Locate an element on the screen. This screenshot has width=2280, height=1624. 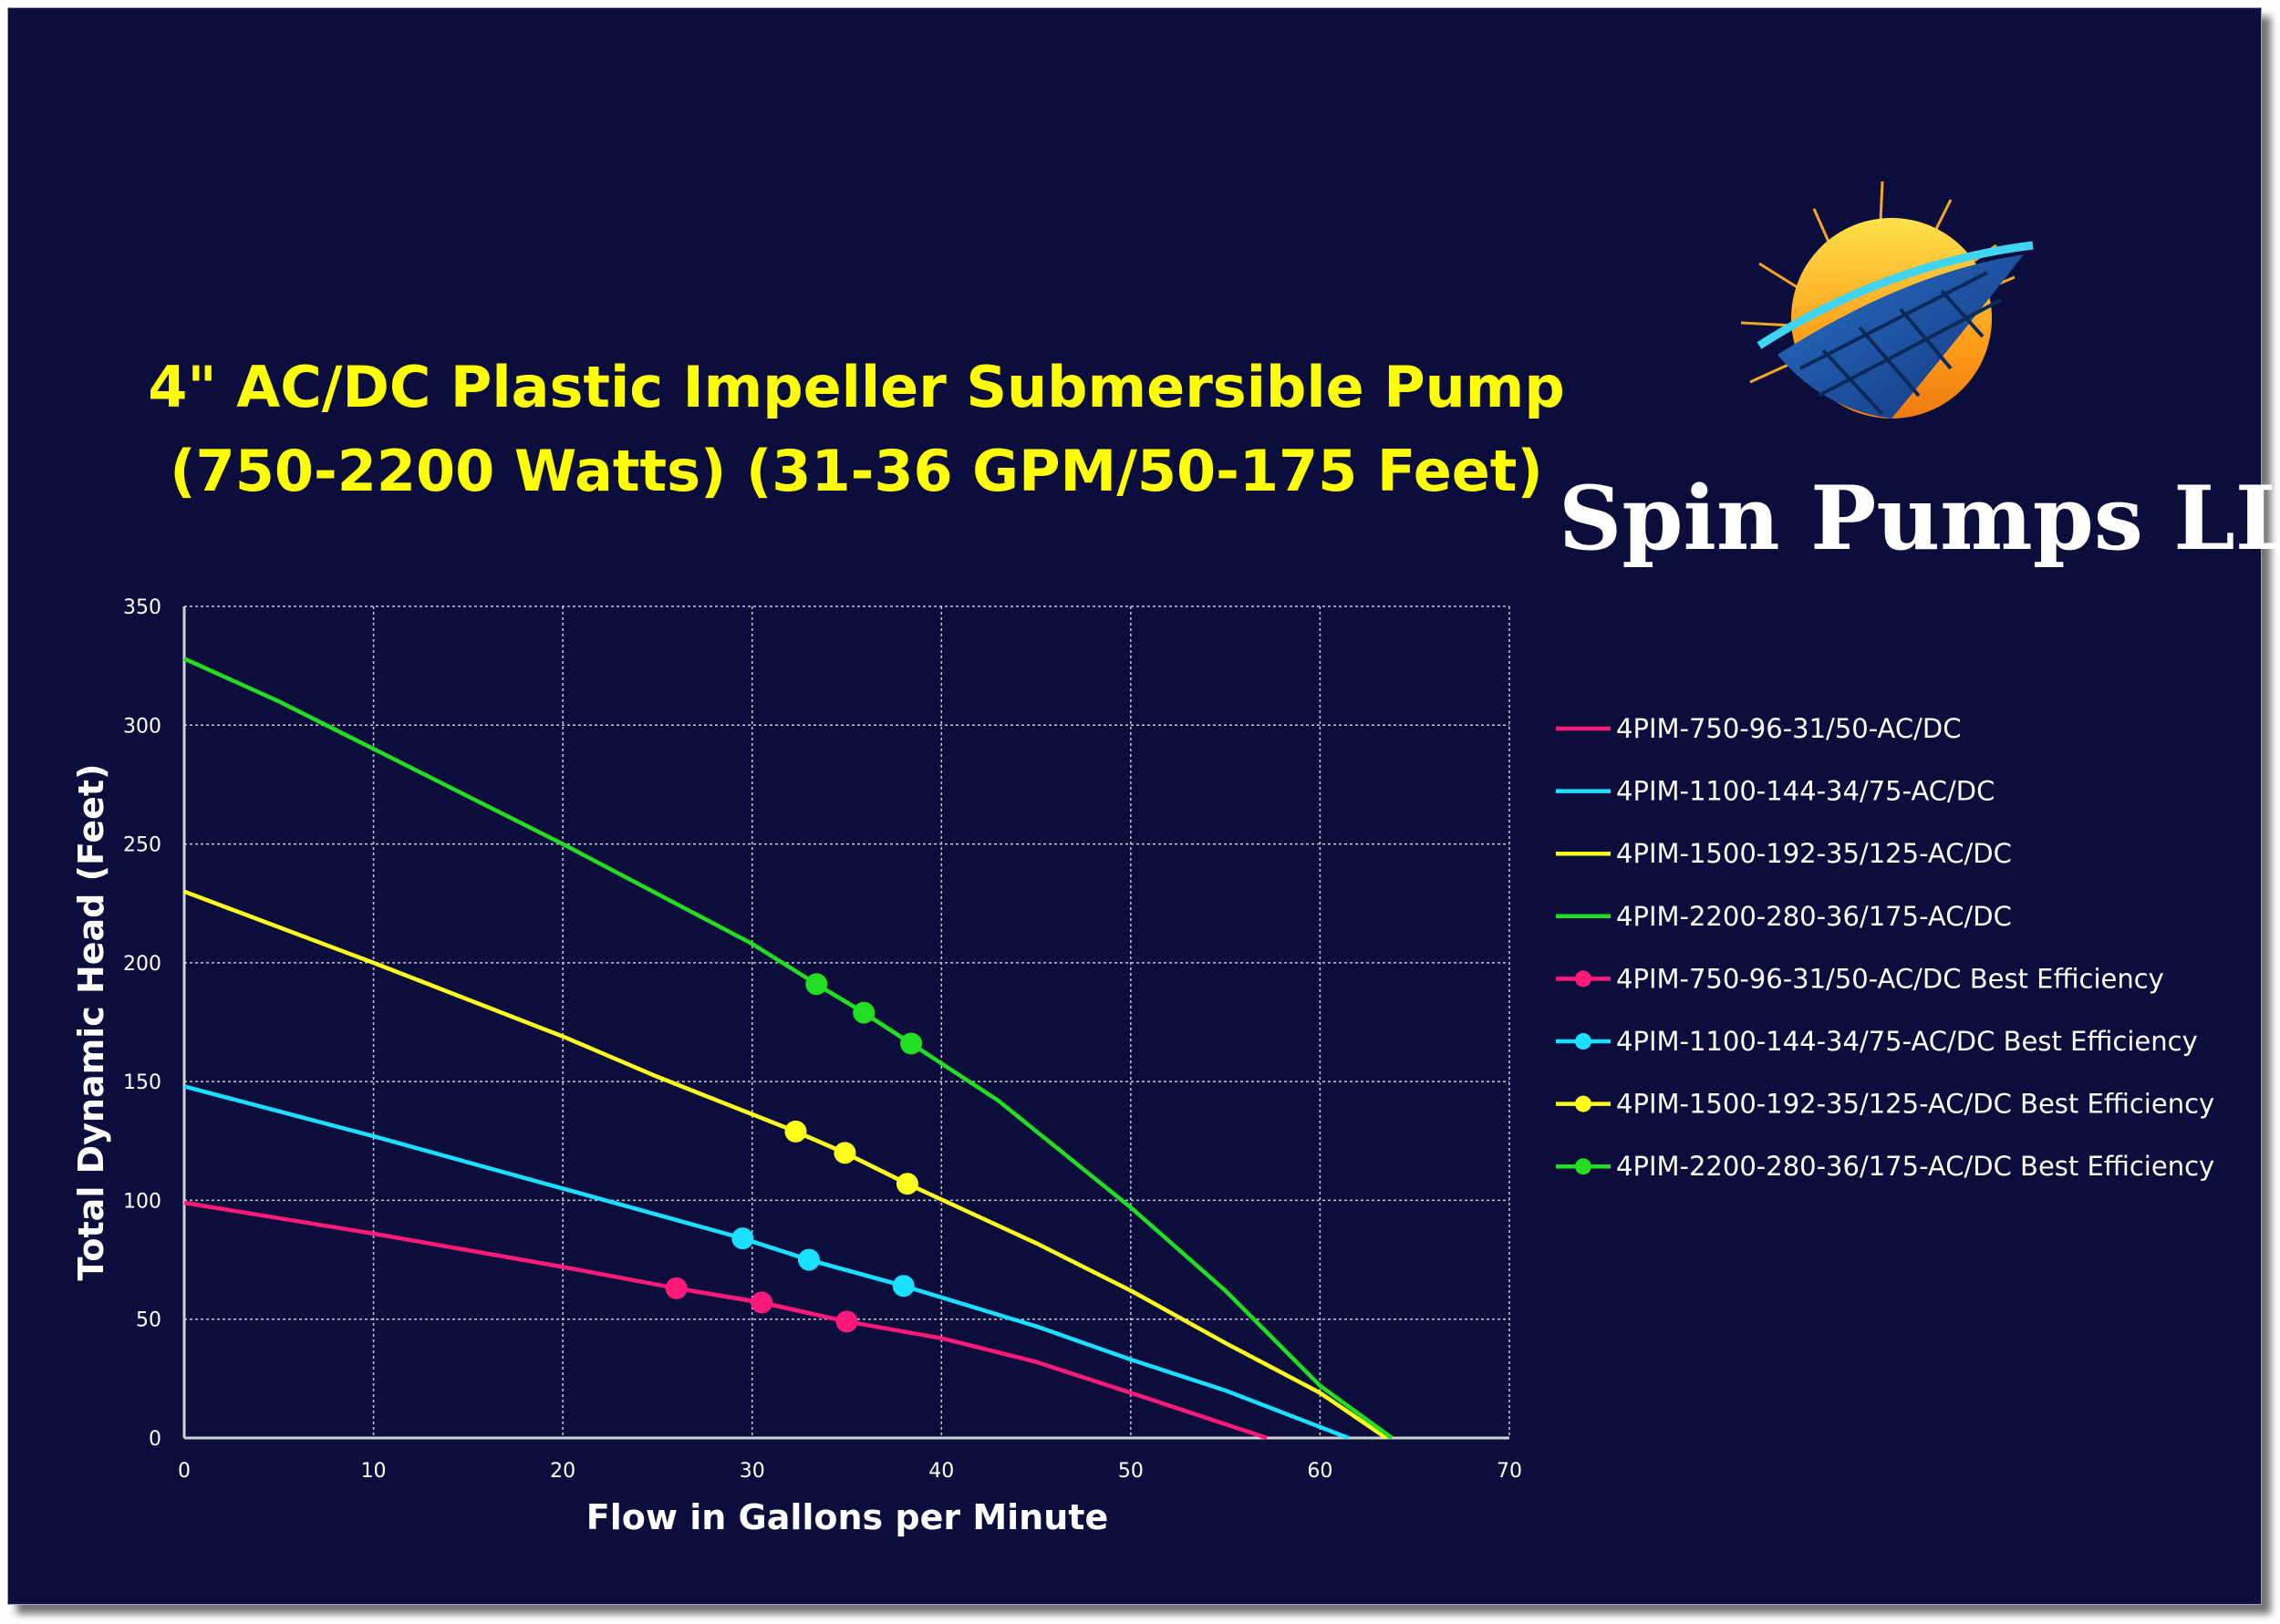
legend-label: 4PIM-2200-280-36/175-AC/DC is located at coordinates (1814, 916).